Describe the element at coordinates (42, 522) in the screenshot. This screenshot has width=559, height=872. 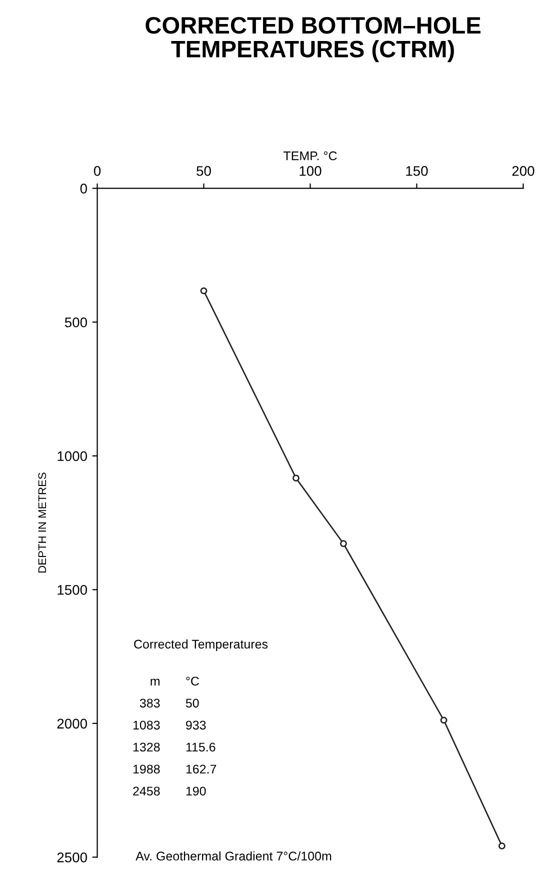
I see `y-axis-title: DEPTH IN METRES` at that location.